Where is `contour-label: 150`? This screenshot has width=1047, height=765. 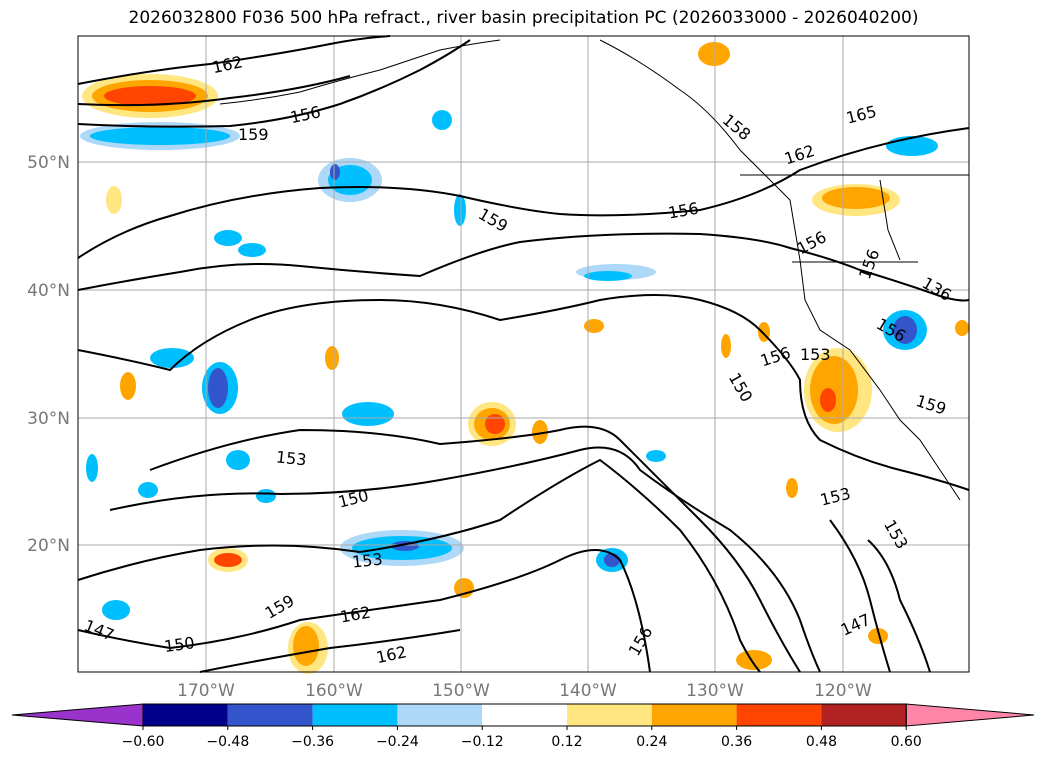 contour-label: 150 is located at coordinates (179, 644).